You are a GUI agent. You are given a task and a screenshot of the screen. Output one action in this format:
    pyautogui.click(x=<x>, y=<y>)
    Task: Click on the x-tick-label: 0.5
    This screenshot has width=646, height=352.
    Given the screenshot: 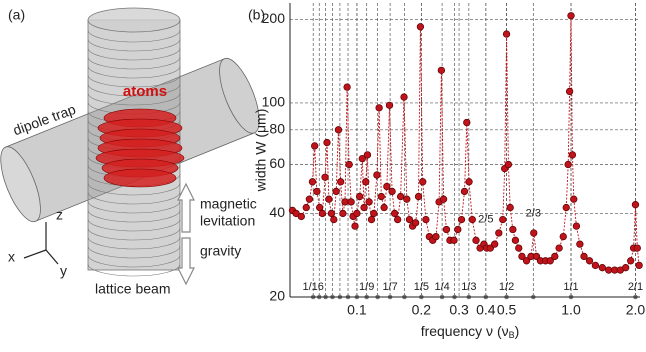 What is the action you would take?
    pyautogui.click(x=507, y=310)
    